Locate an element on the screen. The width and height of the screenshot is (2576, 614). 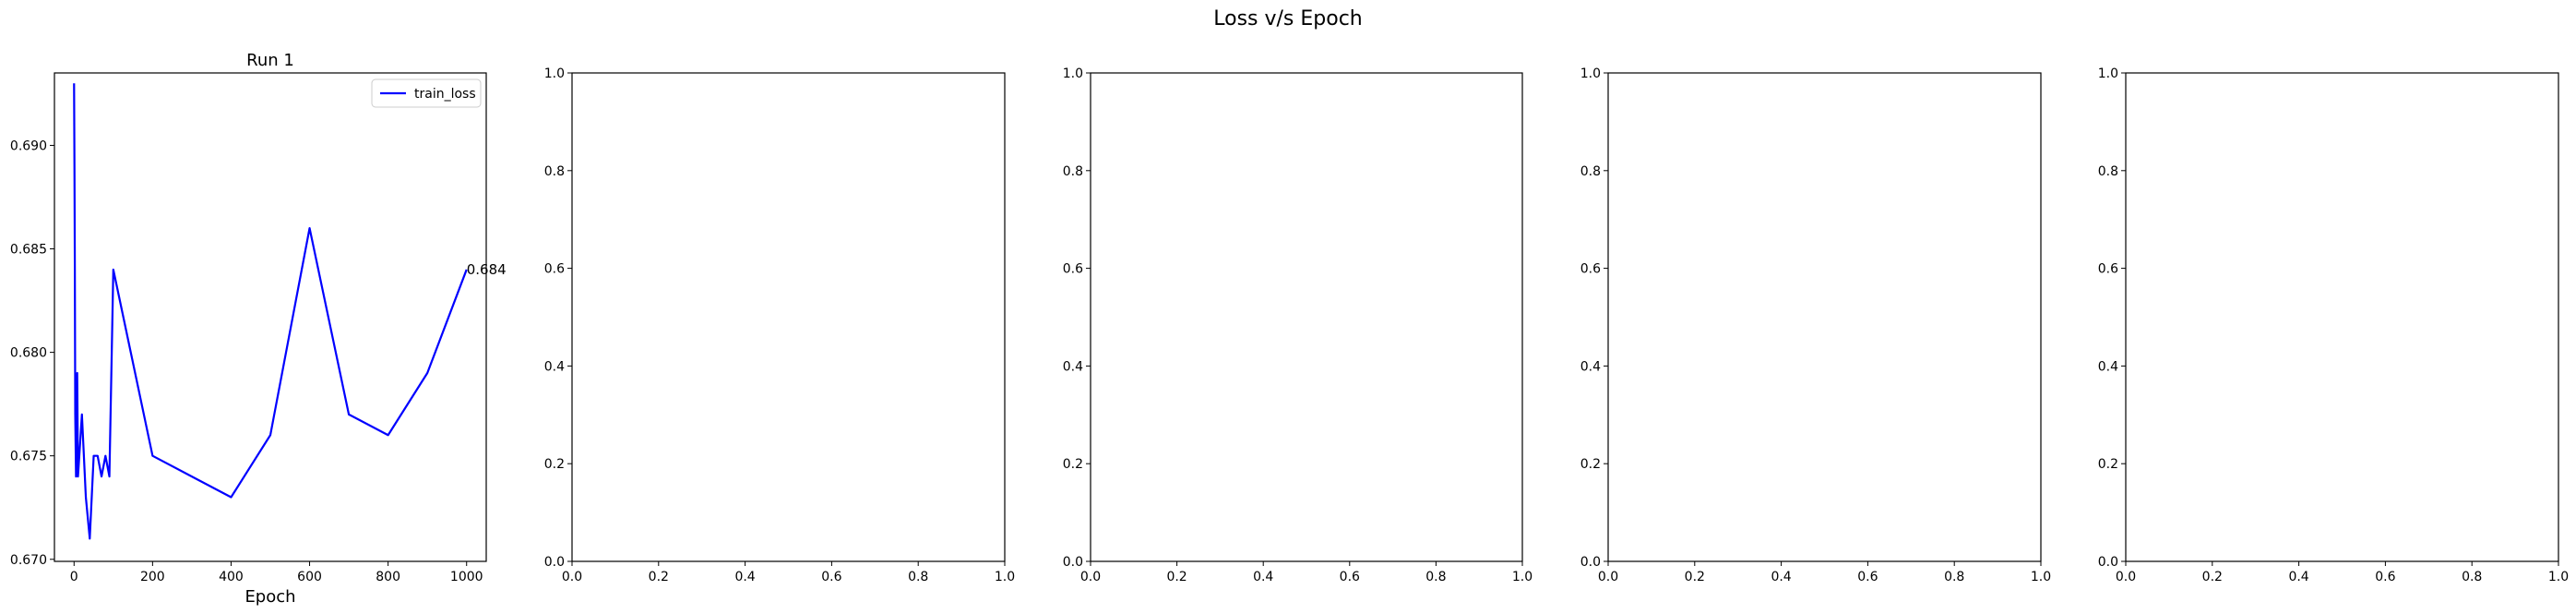
y-tick-label: 0.675 is located at coordinates (28, 457).